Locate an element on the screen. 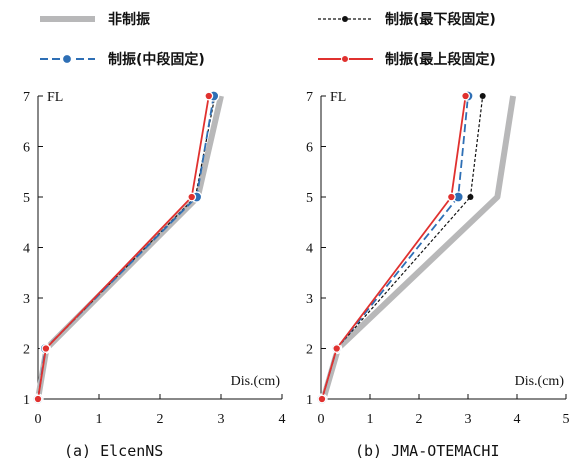 The image size is (569, 462). panel-caption: (b) JMA-OTEMACHI is located at coordinates (427, 451).